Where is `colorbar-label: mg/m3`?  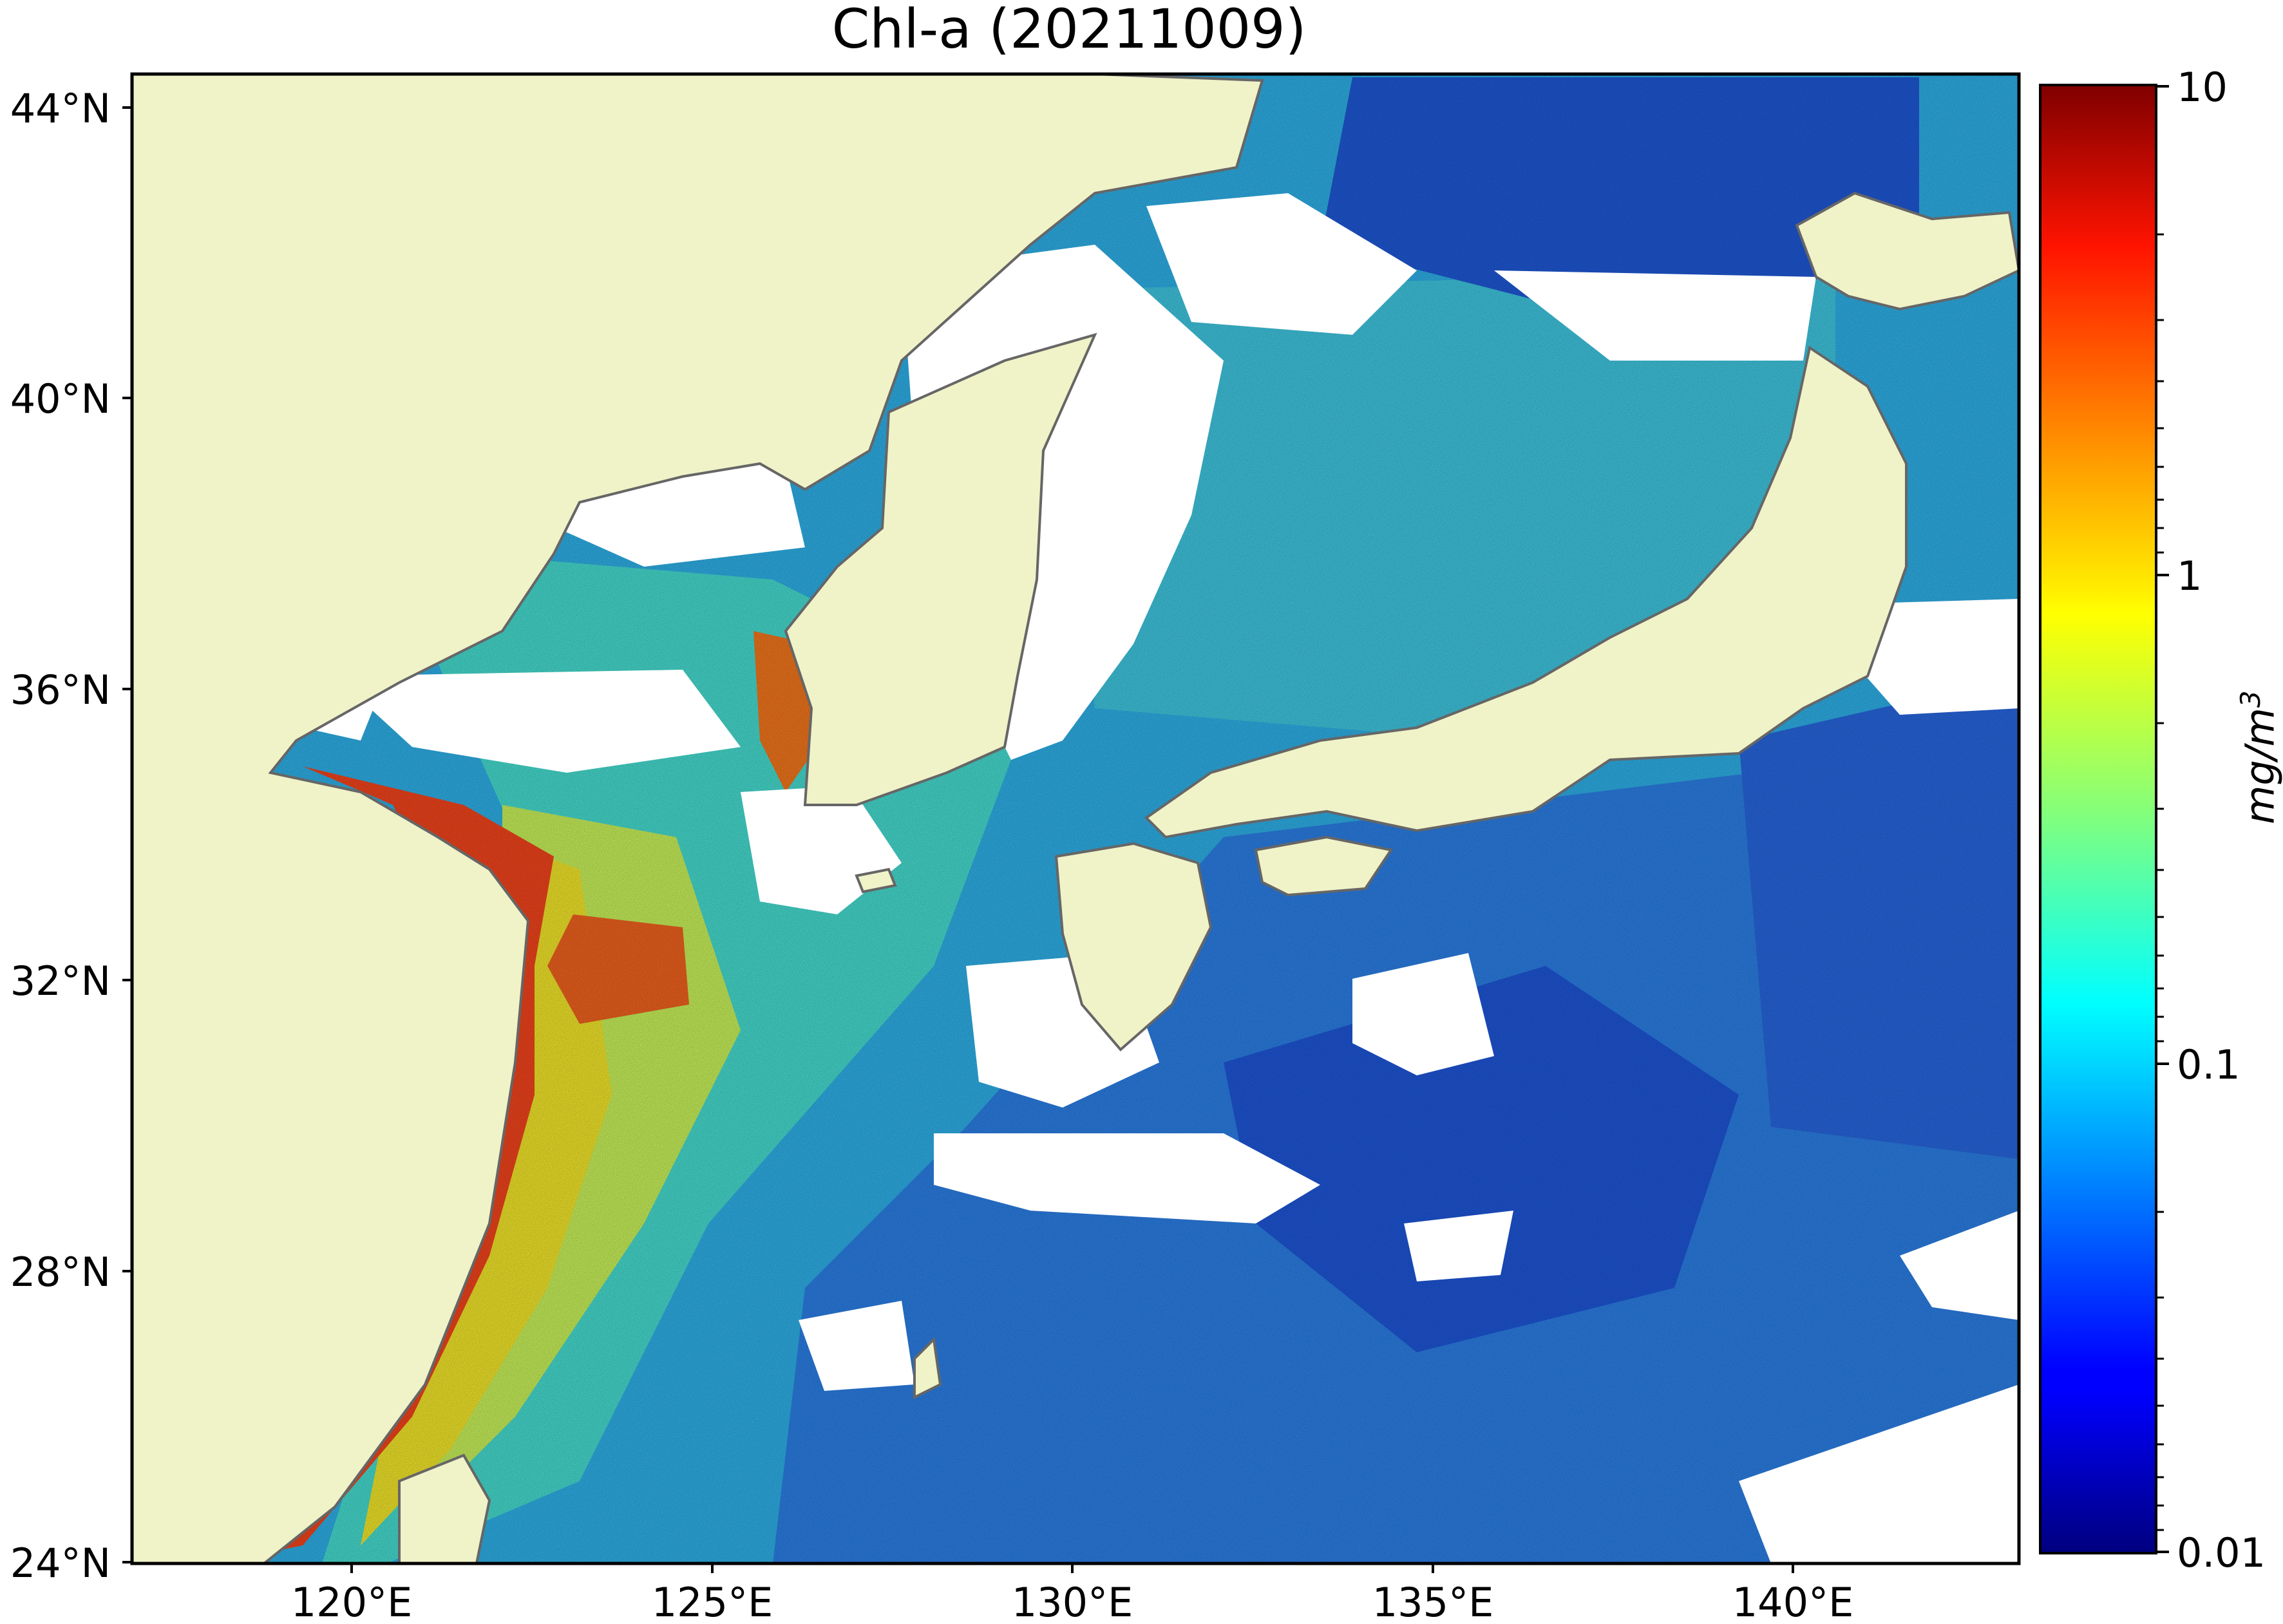
colorbar-label: mg/m3 is located at coordinates (2259, 757).